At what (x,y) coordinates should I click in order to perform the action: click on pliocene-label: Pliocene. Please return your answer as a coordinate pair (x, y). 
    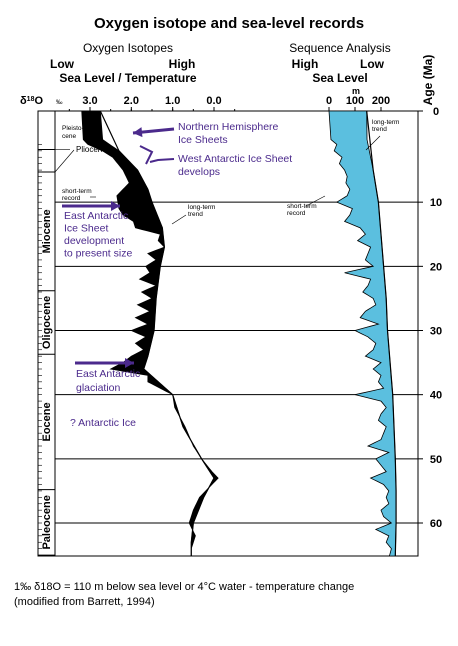
    Looking at the image, I should click on (91, 149).